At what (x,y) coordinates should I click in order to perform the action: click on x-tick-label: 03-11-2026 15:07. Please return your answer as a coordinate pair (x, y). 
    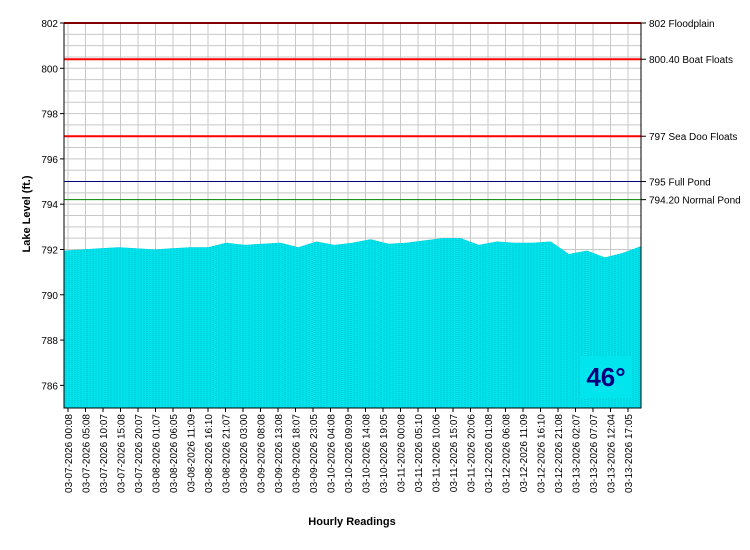
    Looking at the image, I should click on (454, 453).